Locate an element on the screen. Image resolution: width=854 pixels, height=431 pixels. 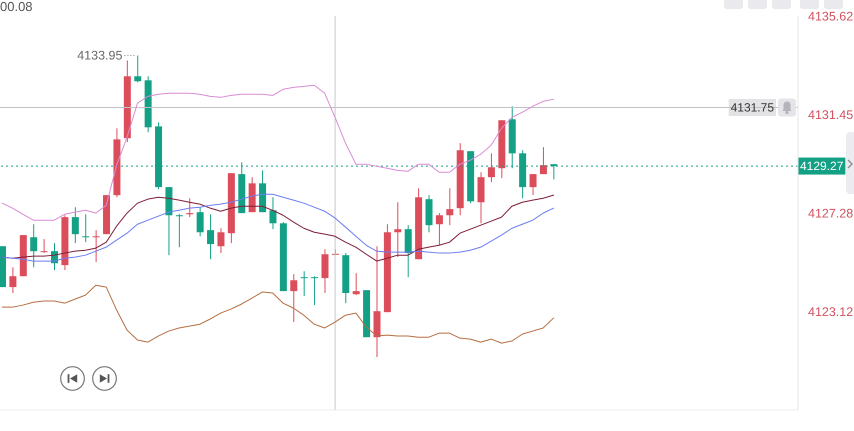
y-tick-label: 4135.62 is located at coordinates (831, 16).